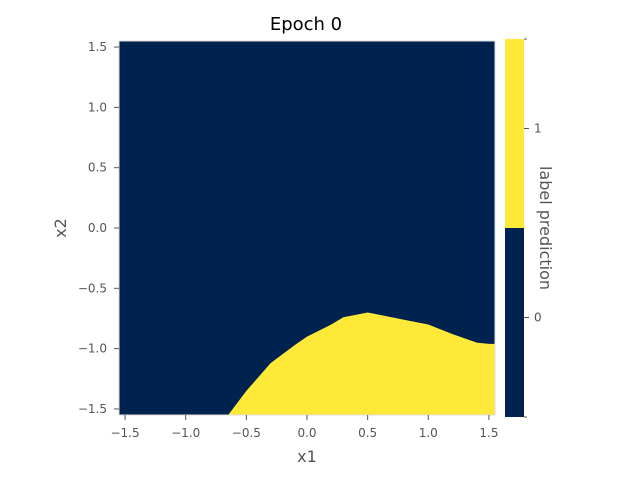 Image resolution: width=640 pixels, height=480 pixels. What do you see at coordinates (538, 318) in the screenshot?
I see `colorbar-tick-label: 0` at bounding box center [538, 318].